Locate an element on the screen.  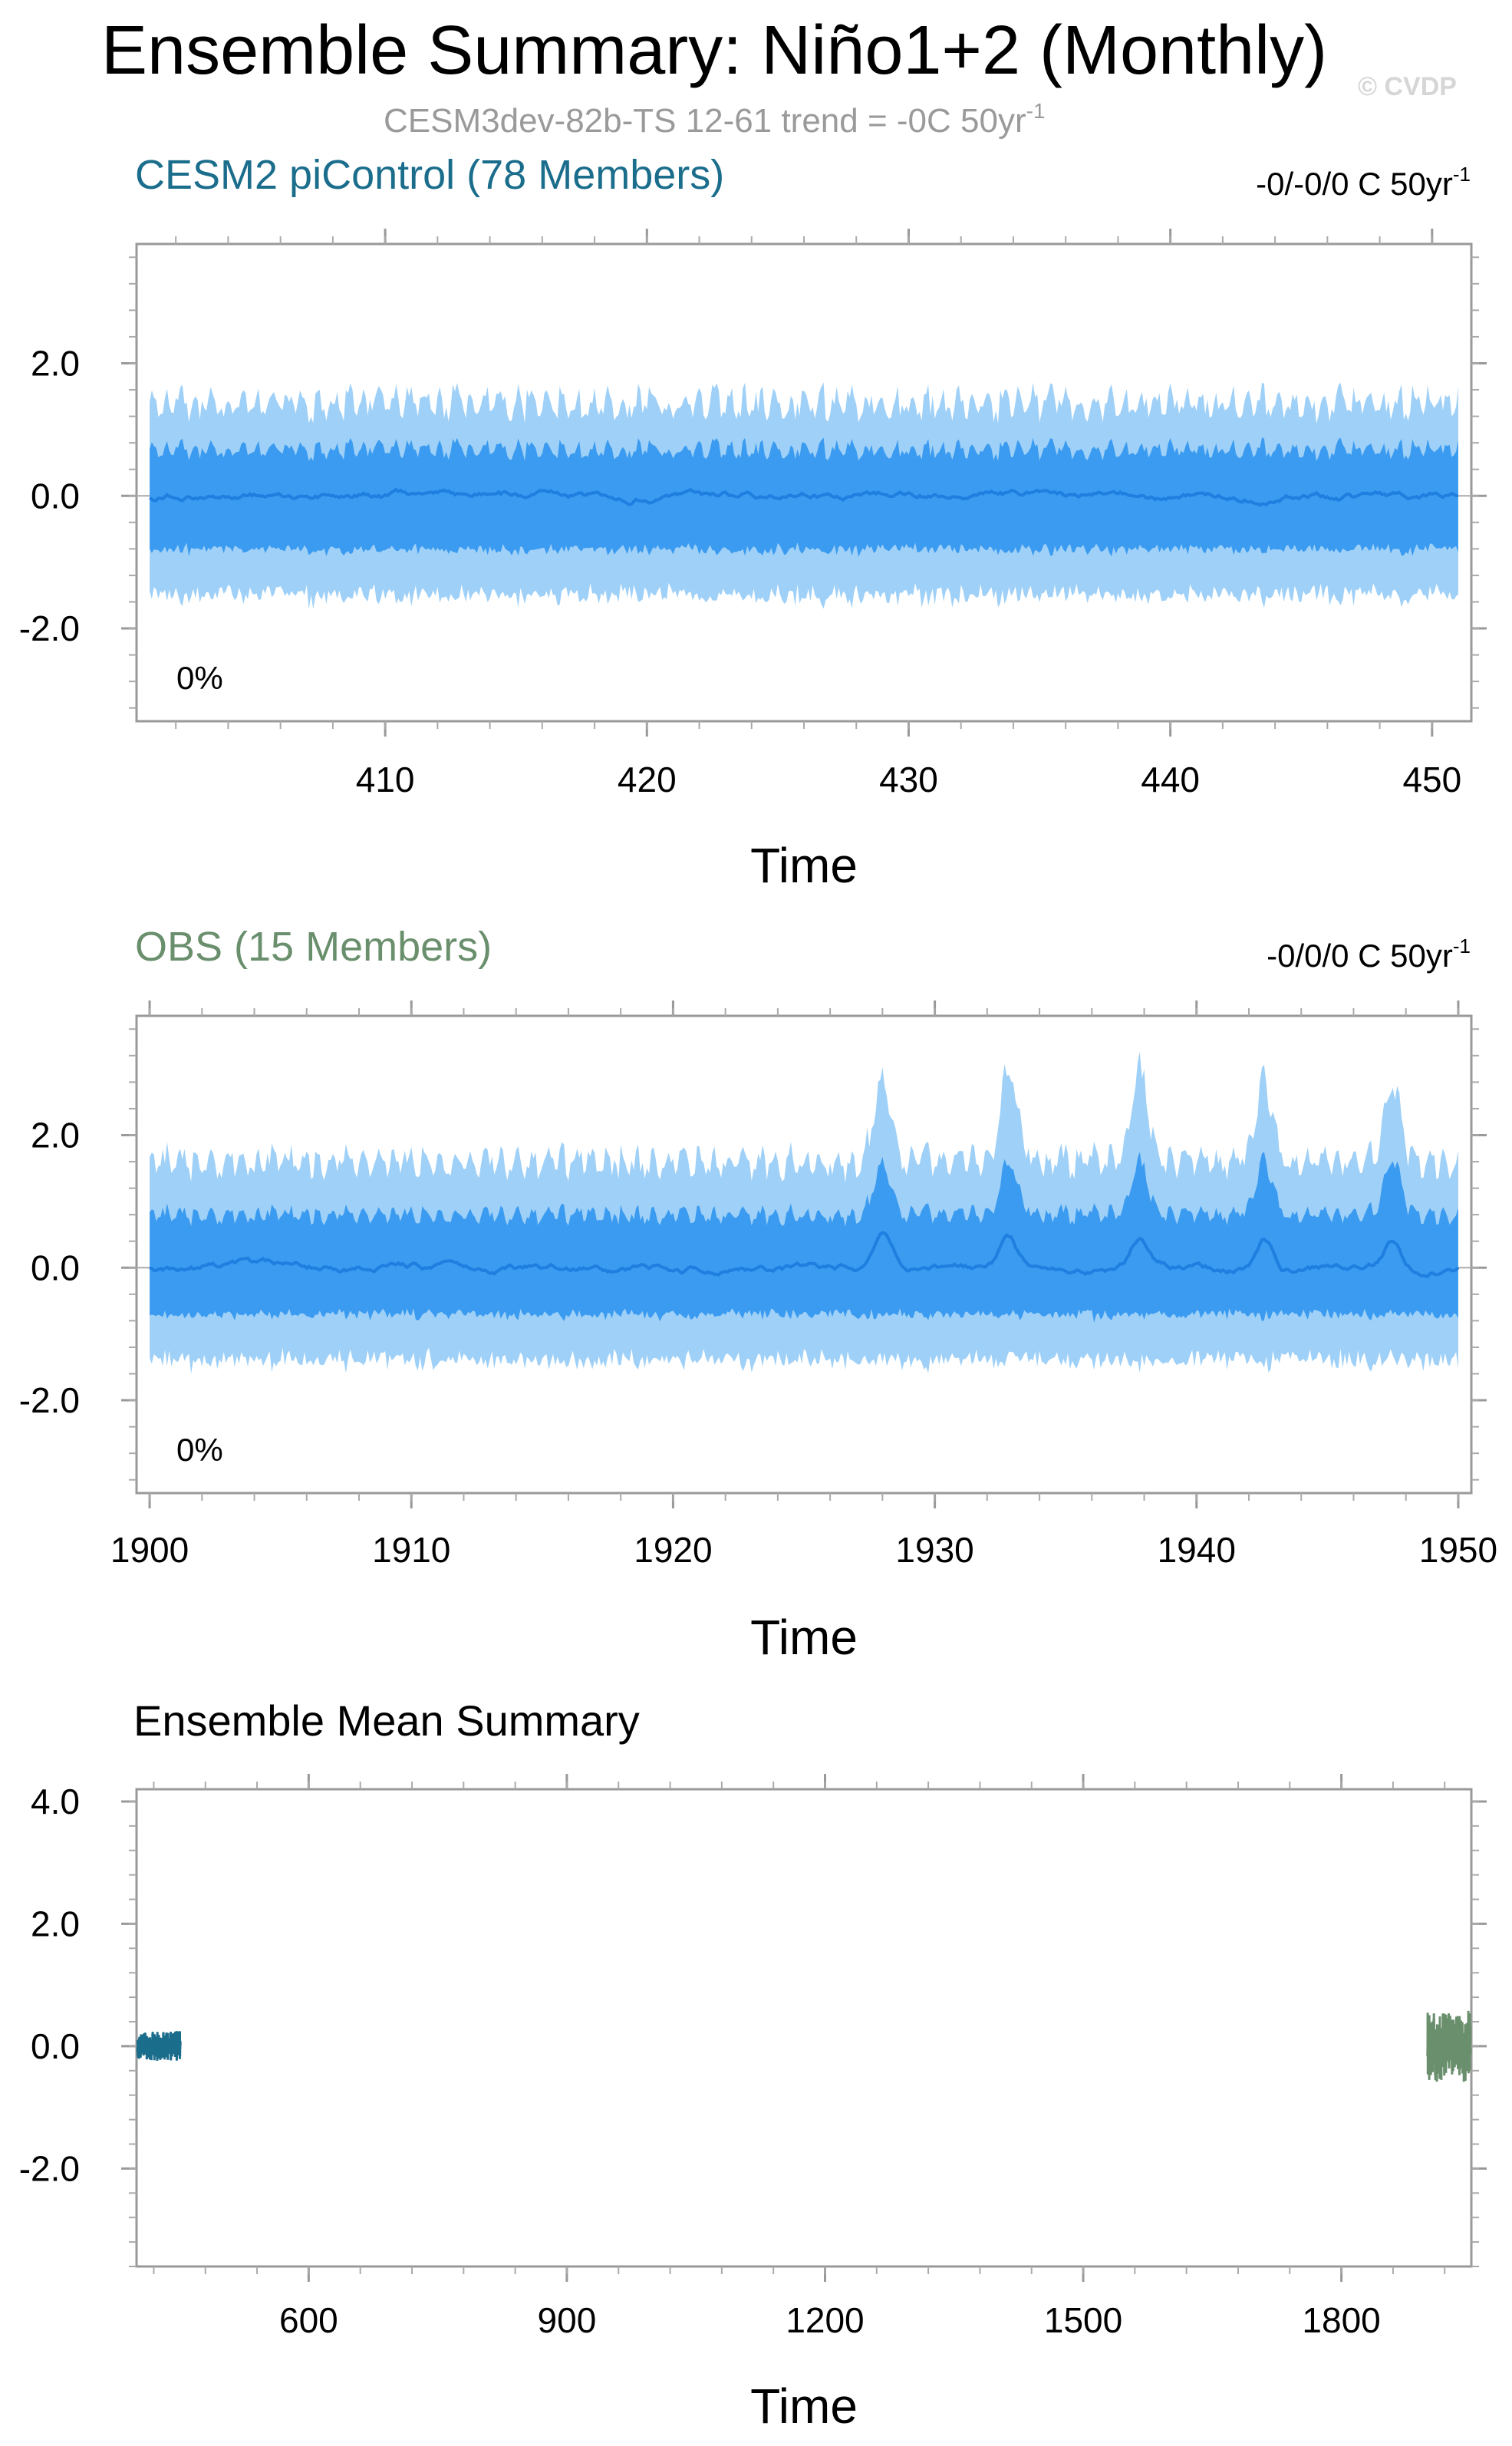
x-tick-label: 900 is located at coordinates (567, 2320).